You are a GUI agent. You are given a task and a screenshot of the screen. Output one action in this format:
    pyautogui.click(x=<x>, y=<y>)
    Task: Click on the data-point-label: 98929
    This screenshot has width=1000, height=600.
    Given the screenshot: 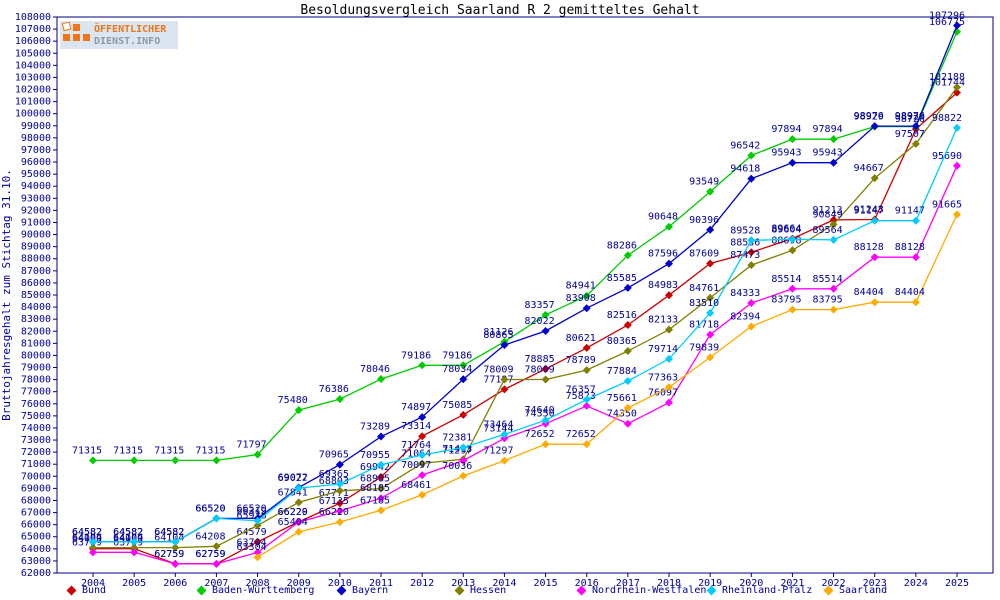 What is the action you would take?
    pyautogui.click(x=910, y=117)
    